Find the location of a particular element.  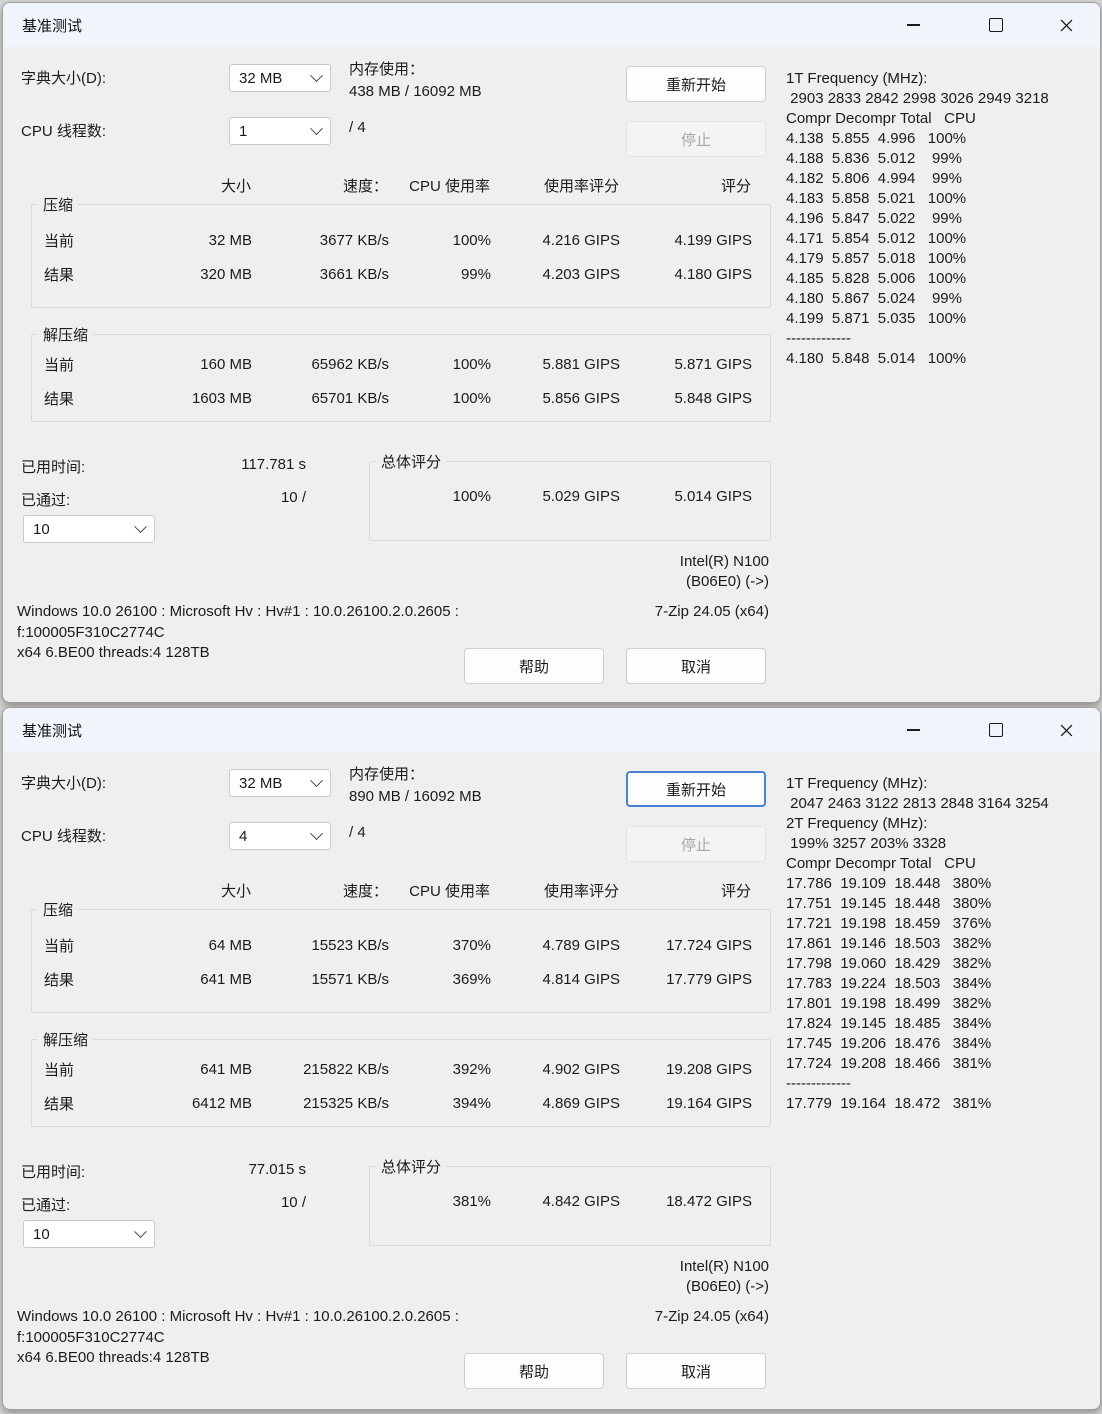

log-line: 2047 2463 3122 2813 2848 3164 3254 is located at coordinates (917, 803).